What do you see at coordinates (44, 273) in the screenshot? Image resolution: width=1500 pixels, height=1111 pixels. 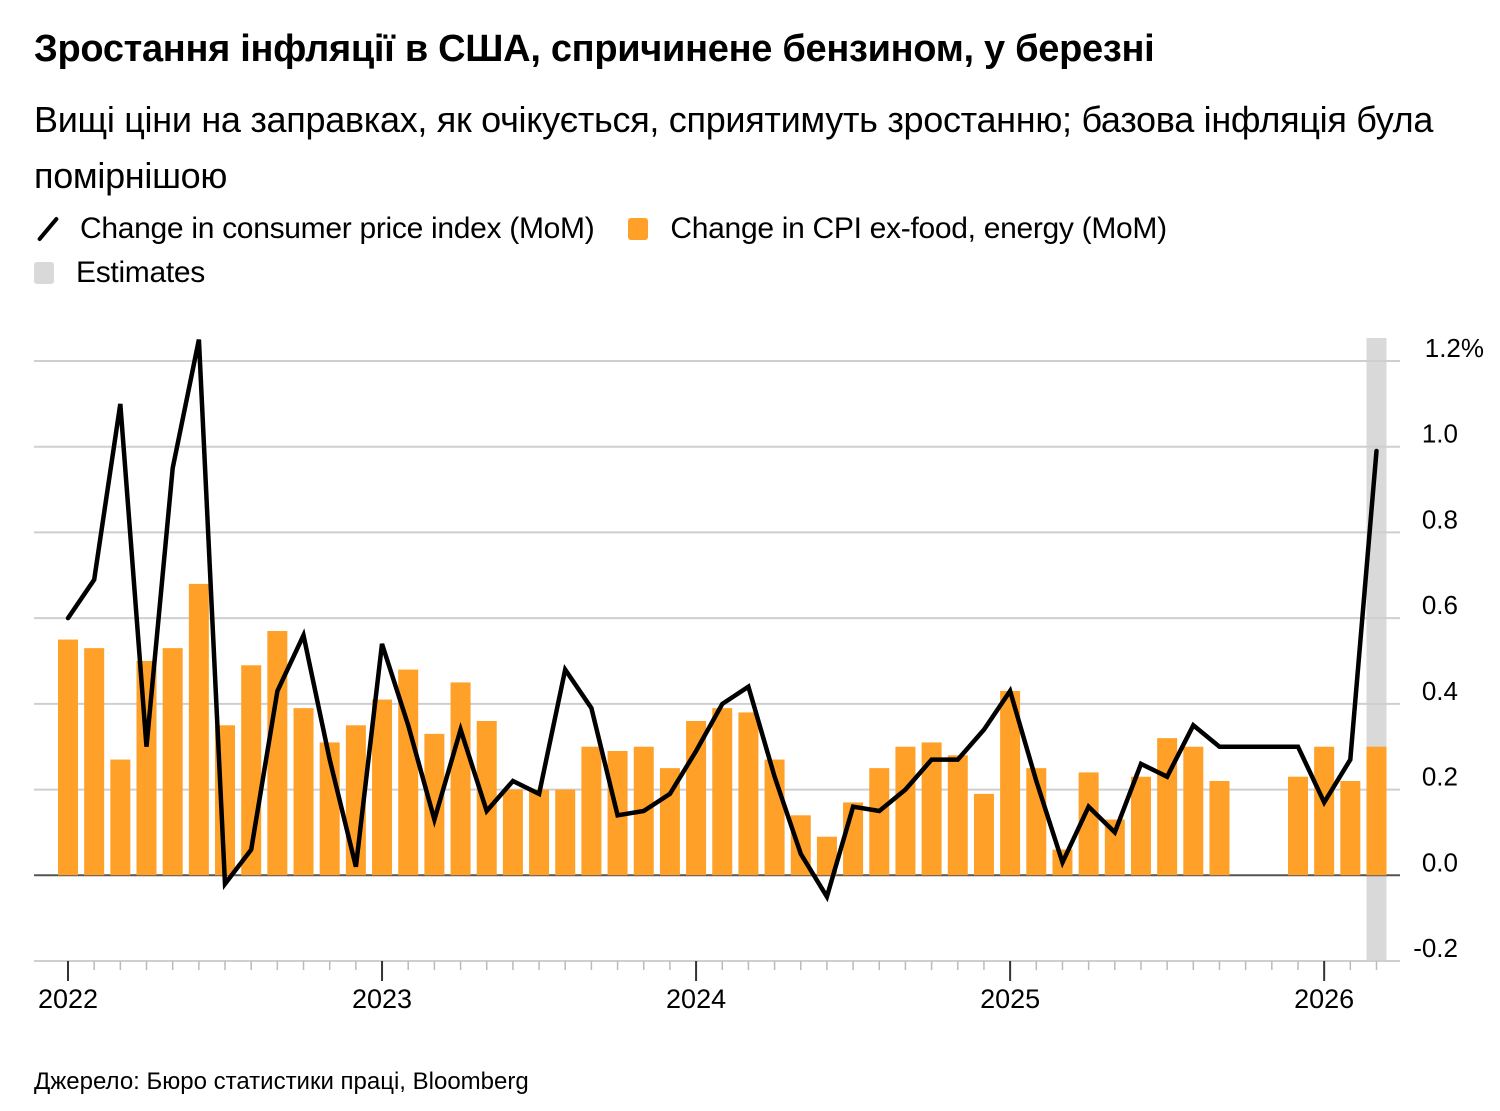 I see `shade-swatch-icon` at bounding box center [44, 273].